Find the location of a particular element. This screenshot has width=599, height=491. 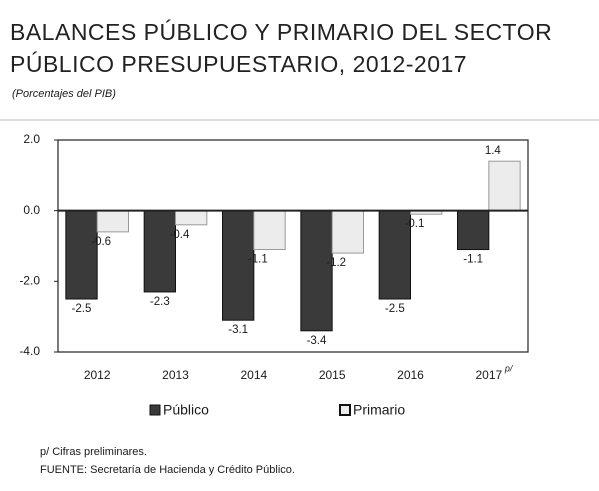

footnote: p/ Cifras preliminares. is located at coordinates (93, 452).